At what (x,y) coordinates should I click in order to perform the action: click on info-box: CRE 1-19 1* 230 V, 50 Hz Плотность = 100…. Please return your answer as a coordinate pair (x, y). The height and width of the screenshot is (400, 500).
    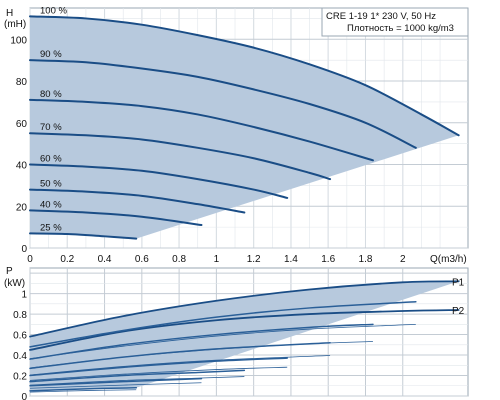
    Looking at the image, I should click on (395, 22).